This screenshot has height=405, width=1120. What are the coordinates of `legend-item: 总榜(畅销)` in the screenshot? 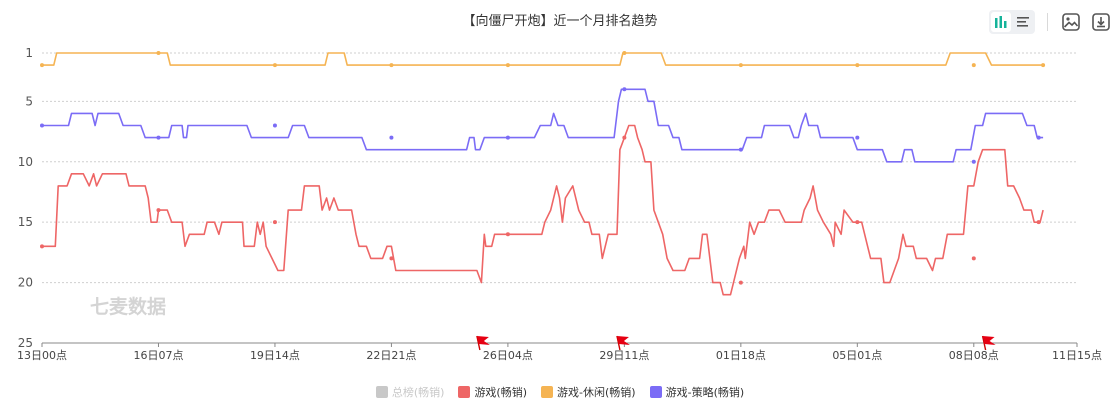 It's located at (410, 392).